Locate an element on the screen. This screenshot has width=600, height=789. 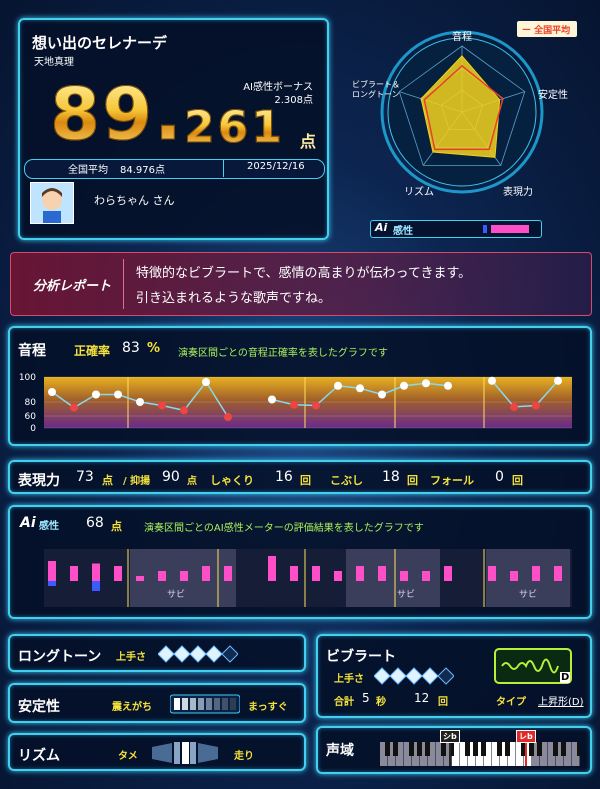
y-tick-label: 60 is located at coordinates (31, 417).